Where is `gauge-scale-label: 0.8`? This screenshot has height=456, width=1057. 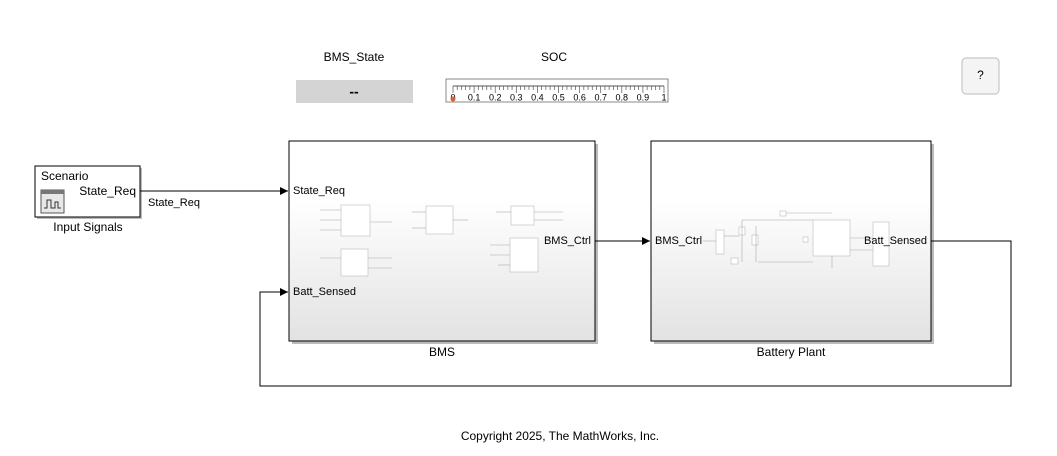 gauge-scale-label: 0.8 is located at coordinates (622, 97).